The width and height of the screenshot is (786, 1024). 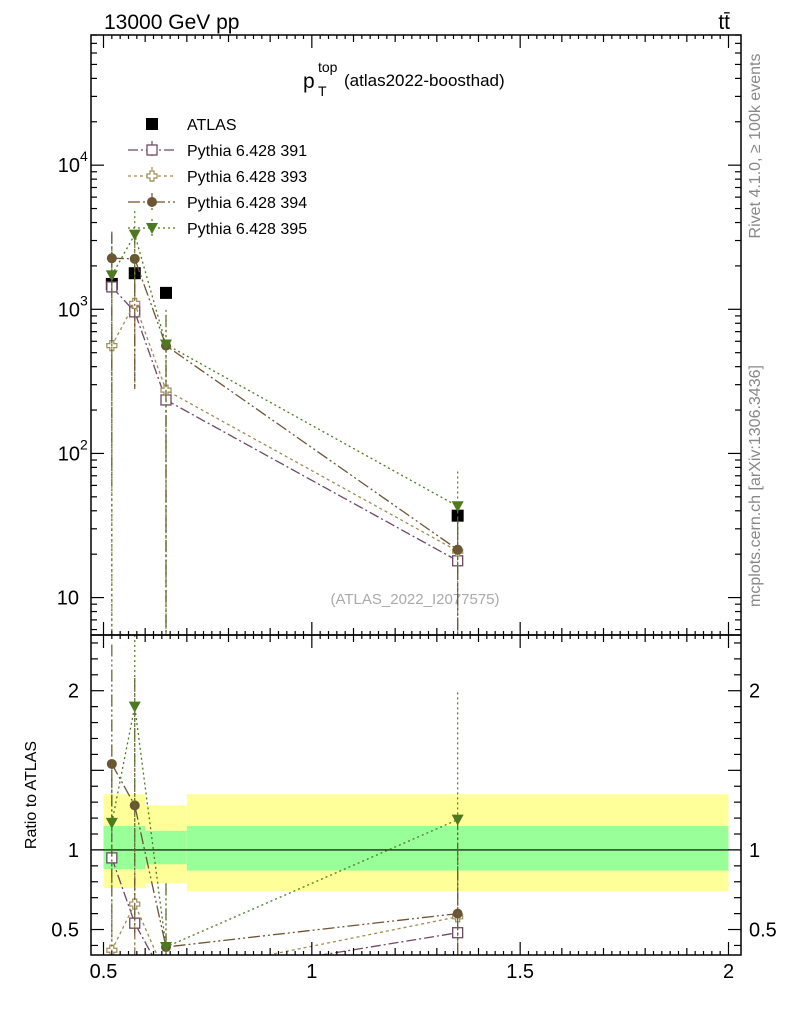 What do you see at coordinates (311, 972) in the screenshot?
I see `x-tick-label: 1` at bounding box center [311, 972].